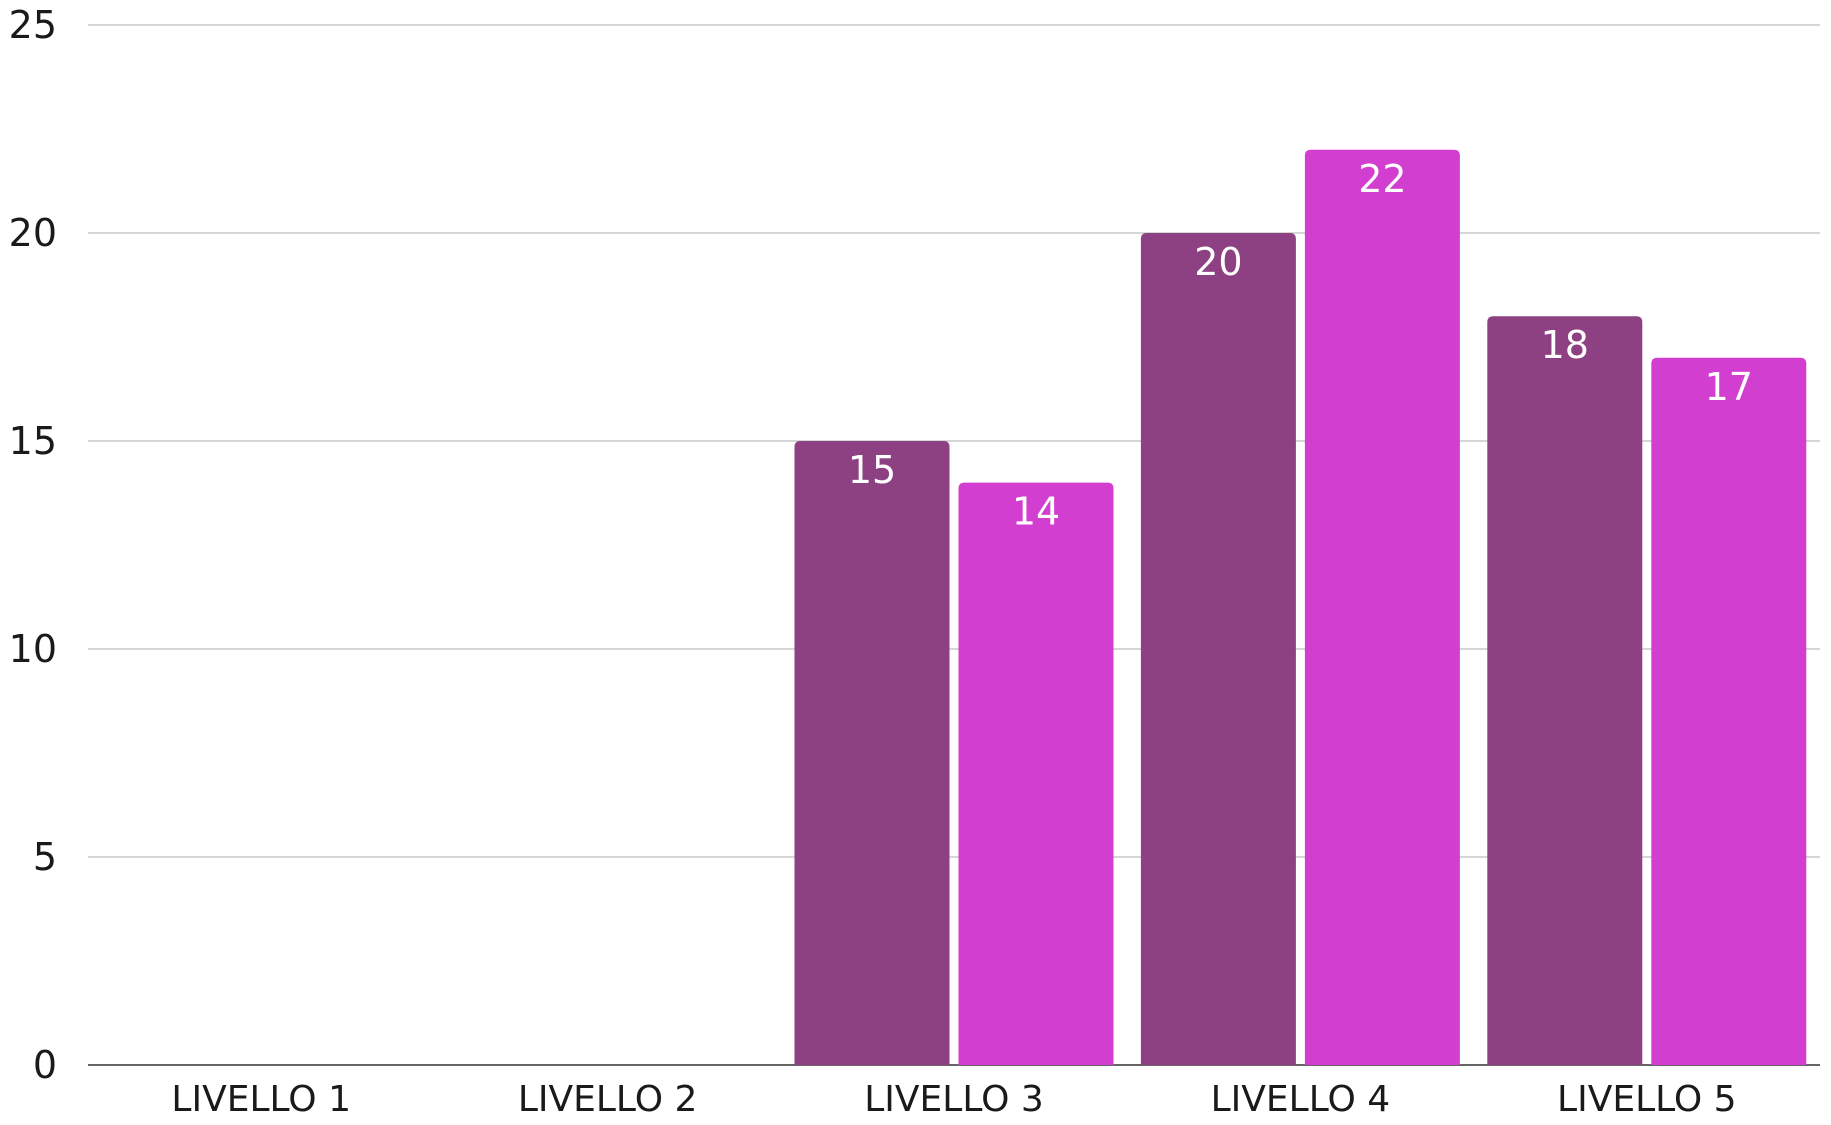 The width and height of the screenshot is (1831, 1125). What do you see at coordinates (1382, 179) in the screenshot?
I see `data-label: 22` at bounding box center [1382, 179].